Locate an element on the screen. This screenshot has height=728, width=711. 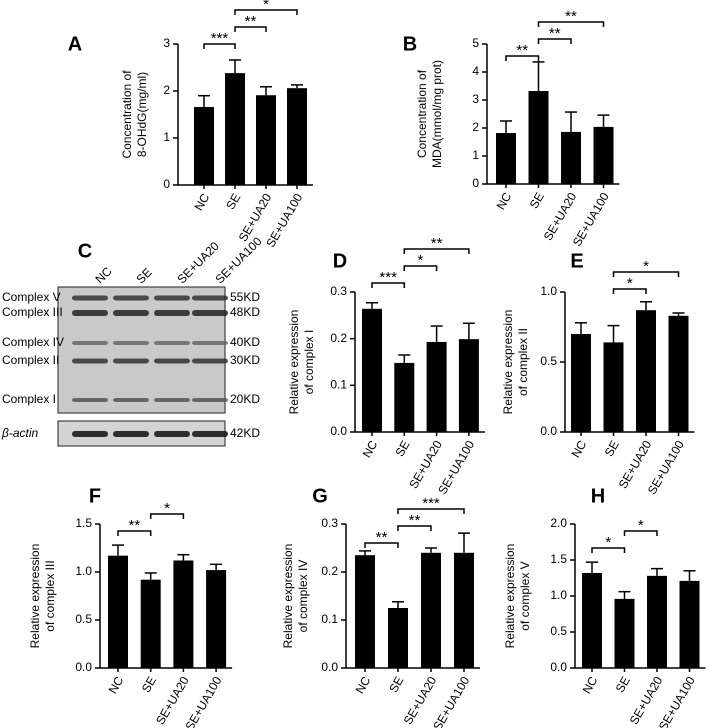
y-tick-label: 0.3 is located at coordinates (329, 523).